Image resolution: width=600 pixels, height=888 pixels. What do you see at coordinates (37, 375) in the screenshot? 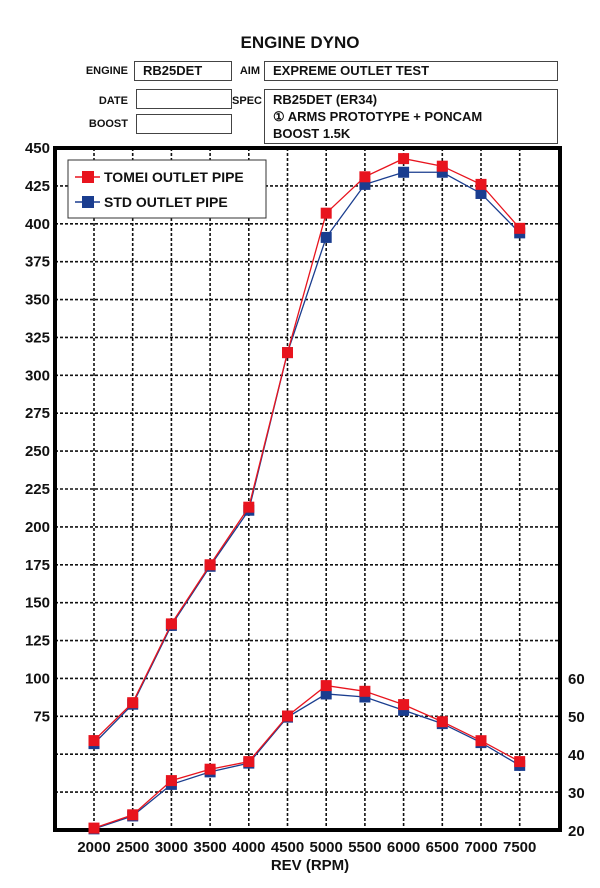
I see `y-left-tick-label: 300` at bounding box center [37, 375].